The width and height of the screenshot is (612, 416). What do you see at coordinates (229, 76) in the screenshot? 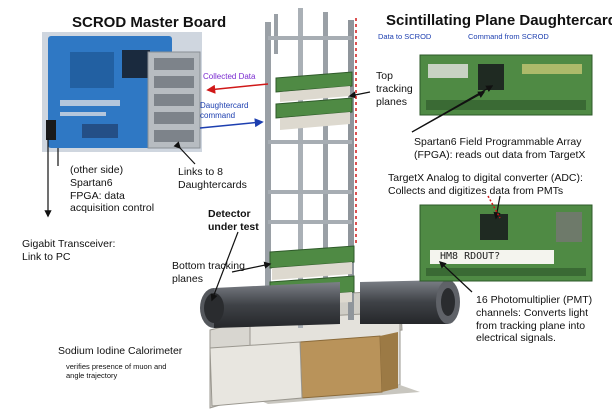
I see `collected-data-label: Collected Data` at bounding box center [229, 76].